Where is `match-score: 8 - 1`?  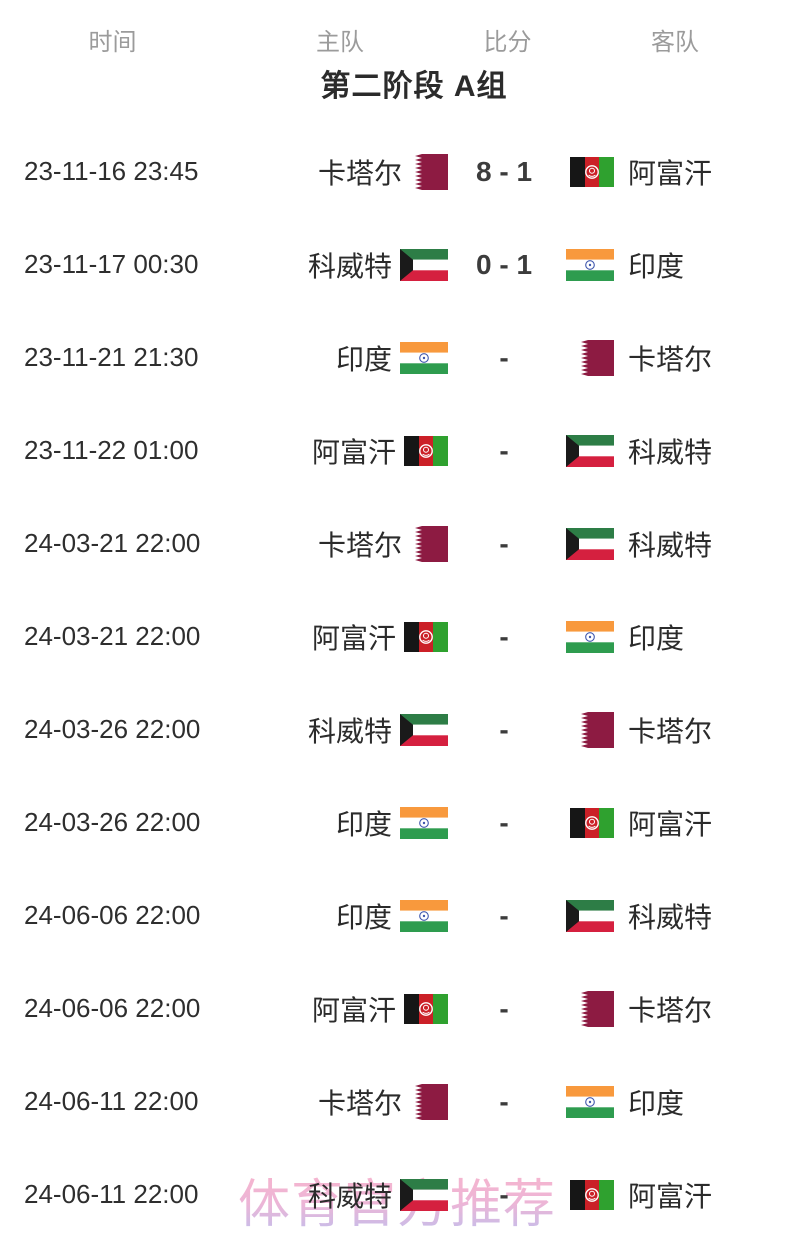 match-score: 8 - 1 is located at coordinates (504, 171).